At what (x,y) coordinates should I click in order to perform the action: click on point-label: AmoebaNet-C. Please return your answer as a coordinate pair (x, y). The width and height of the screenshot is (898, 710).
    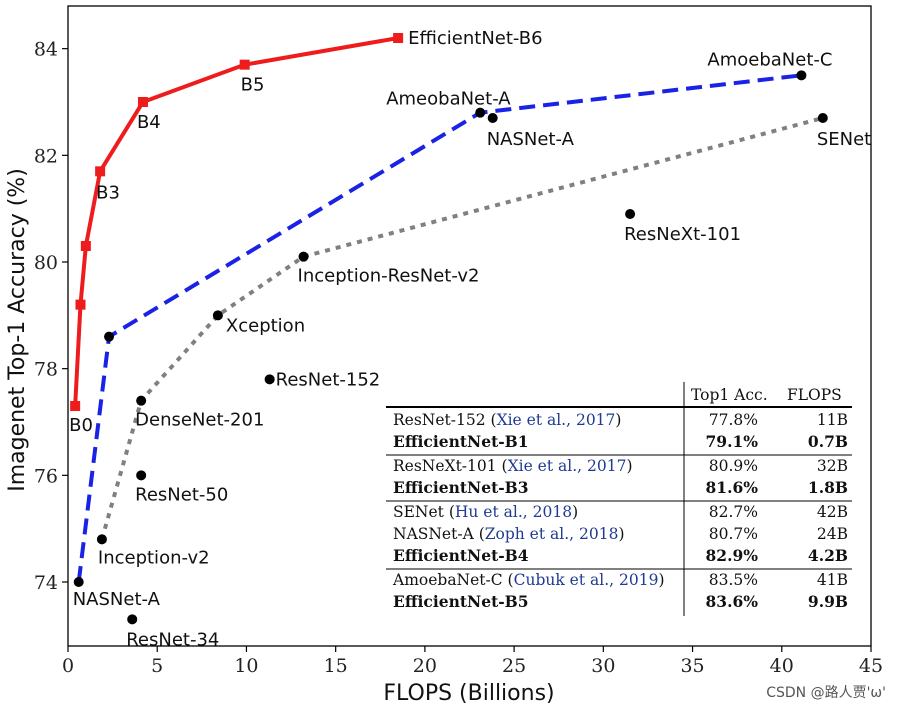
    Looking at the image, I should click on (769, 59).